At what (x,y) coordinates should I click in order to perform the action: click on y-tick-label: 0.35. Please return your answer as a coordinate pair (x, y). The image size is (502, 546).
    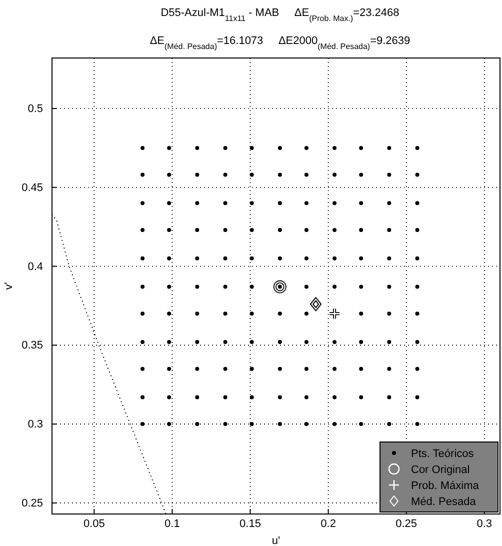
    Looking at the image, I should click on (32, 346).